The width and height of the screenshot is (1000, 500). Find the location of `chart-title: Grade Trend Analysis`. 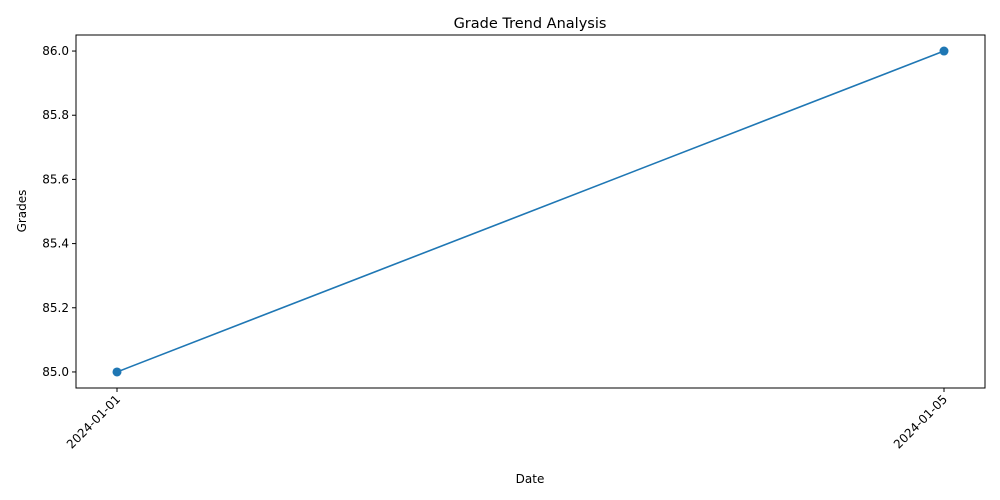

chart-title: Grade Trend Analysis is located at coordinates (530, 24).